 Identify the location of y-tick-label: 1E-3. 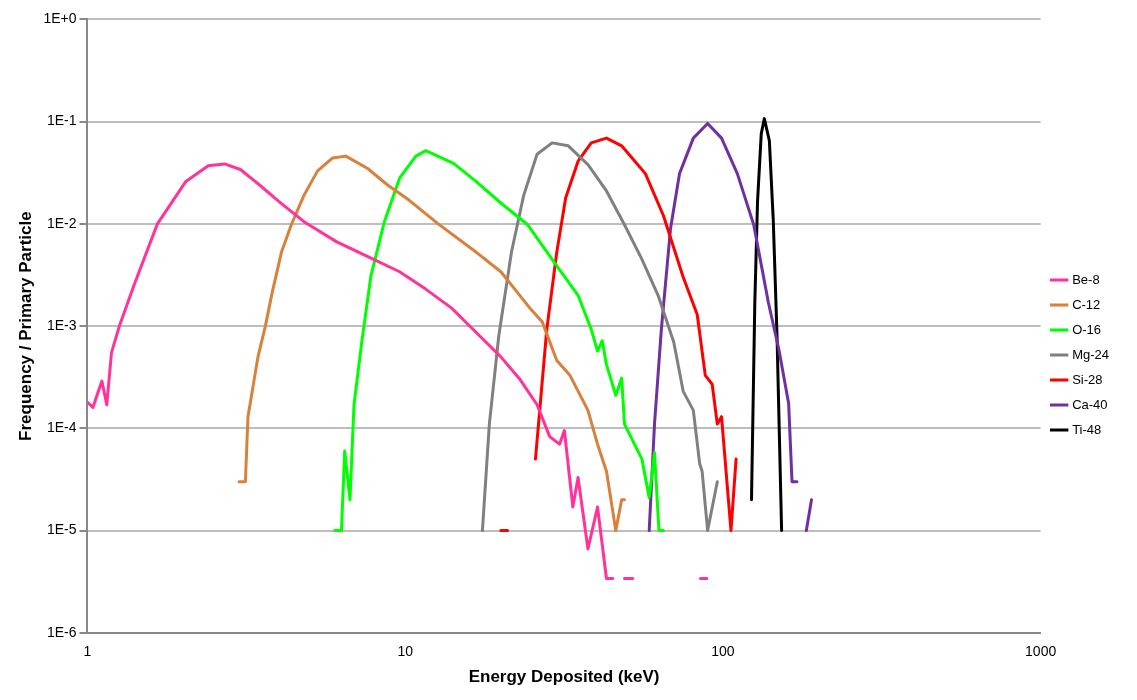
(61, 324).